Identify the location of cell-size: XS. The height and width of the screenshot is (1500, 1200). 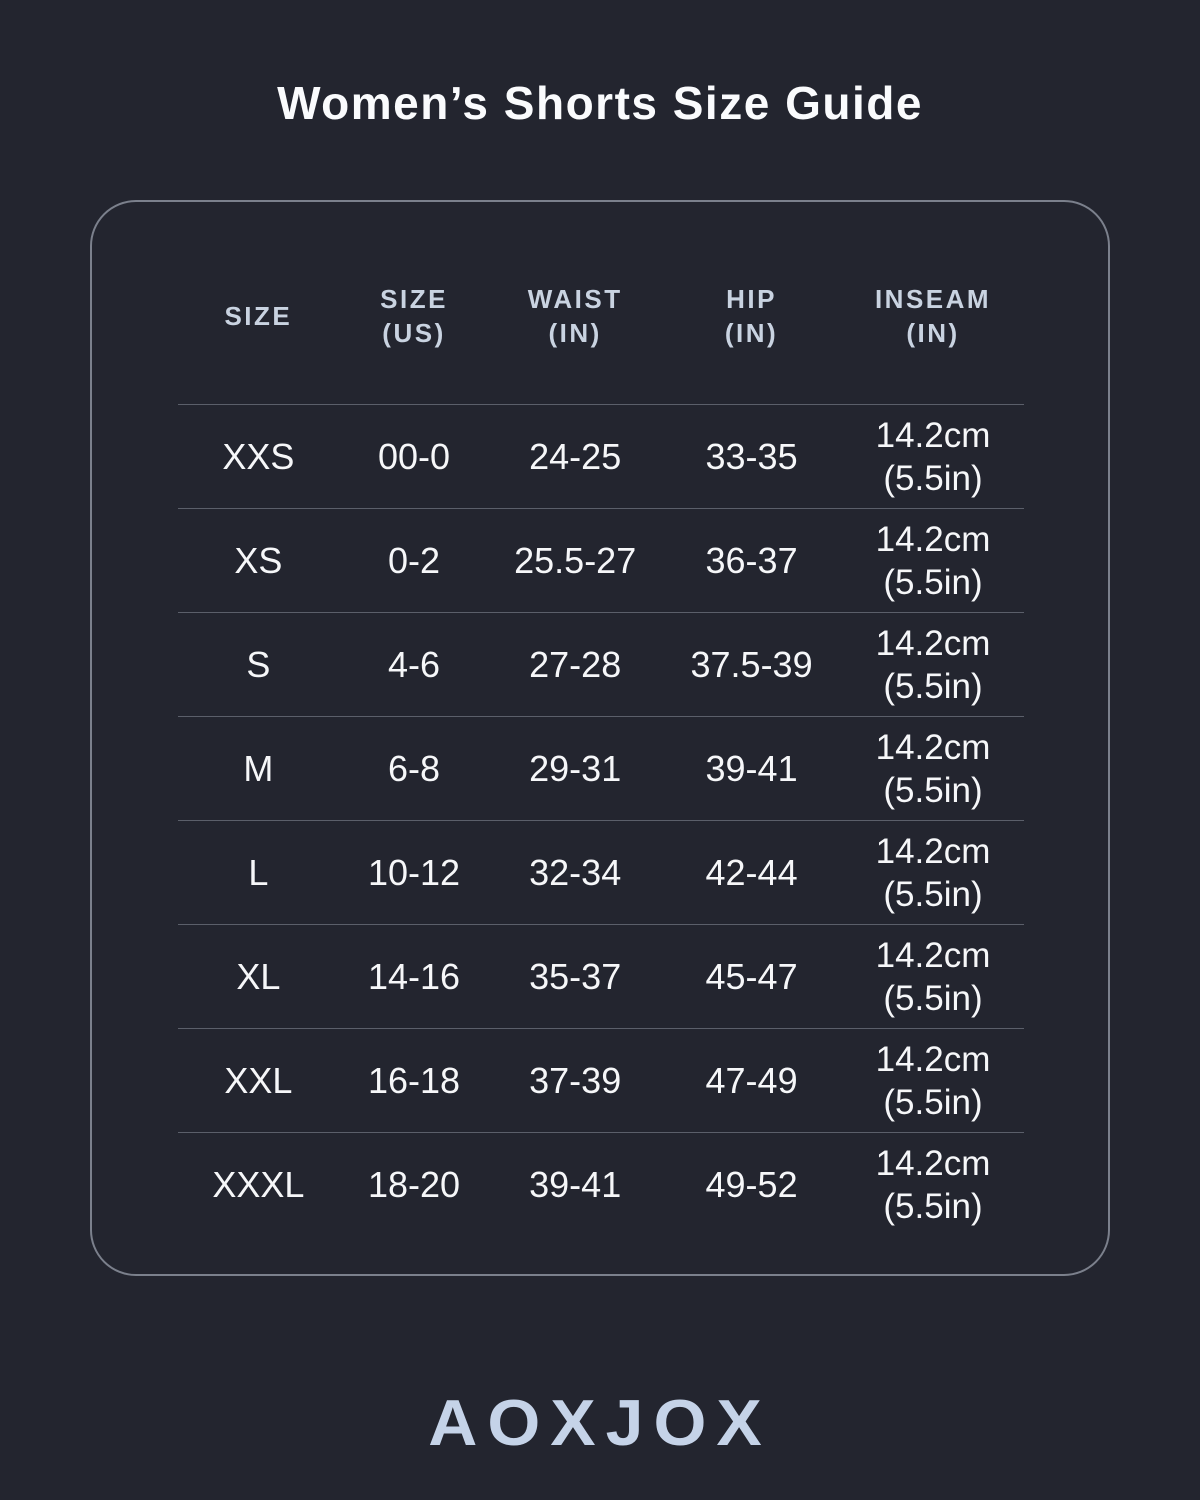
(258, 560).